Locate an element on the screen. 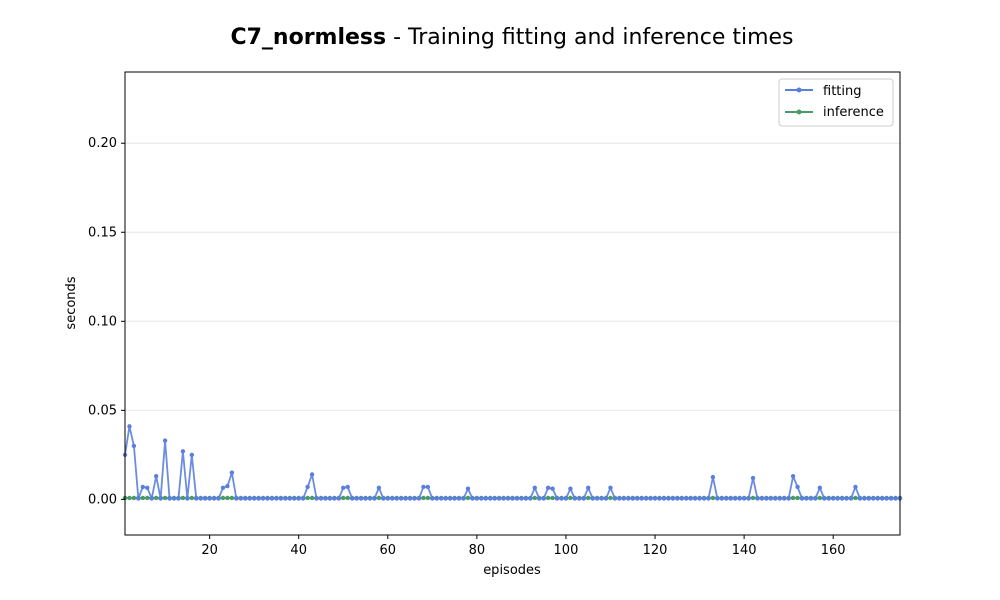  legend: fitting inference is located at coordinates (836, 102).